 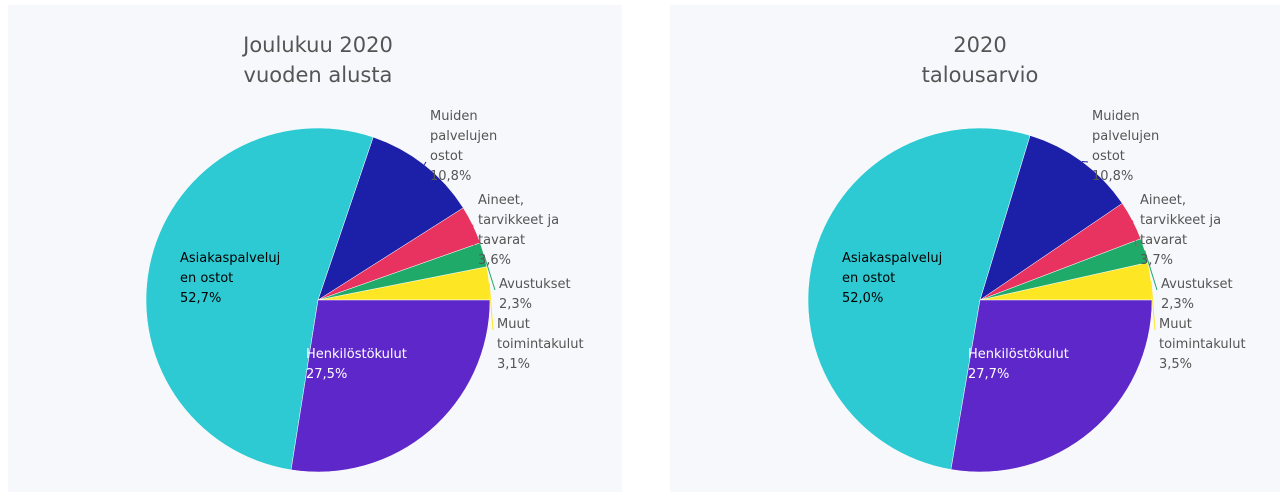 I want to click on value-label: 52,7%, so click(x=200, y=298).